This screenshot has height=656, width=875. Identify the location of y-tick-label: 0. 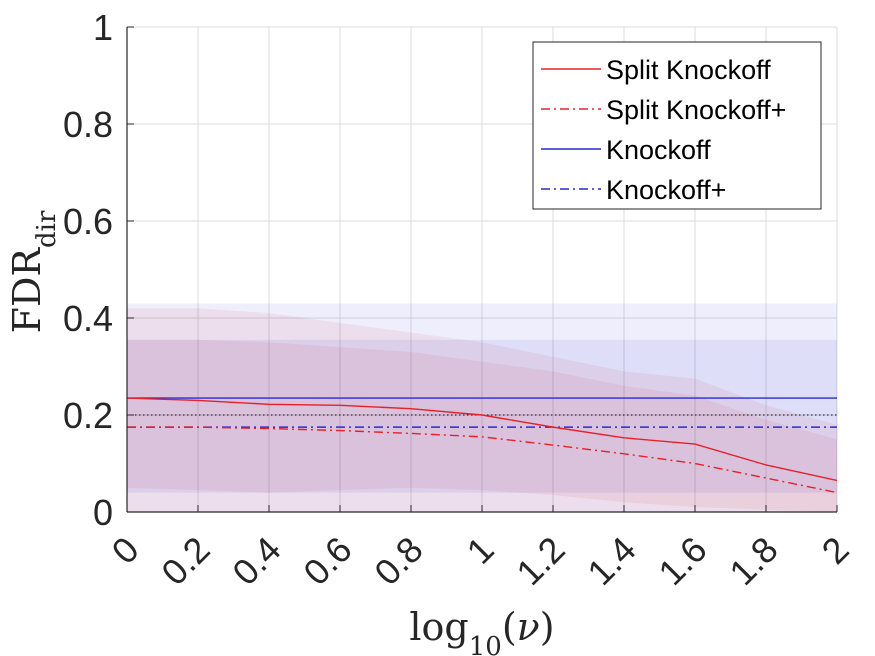
(103, 512).